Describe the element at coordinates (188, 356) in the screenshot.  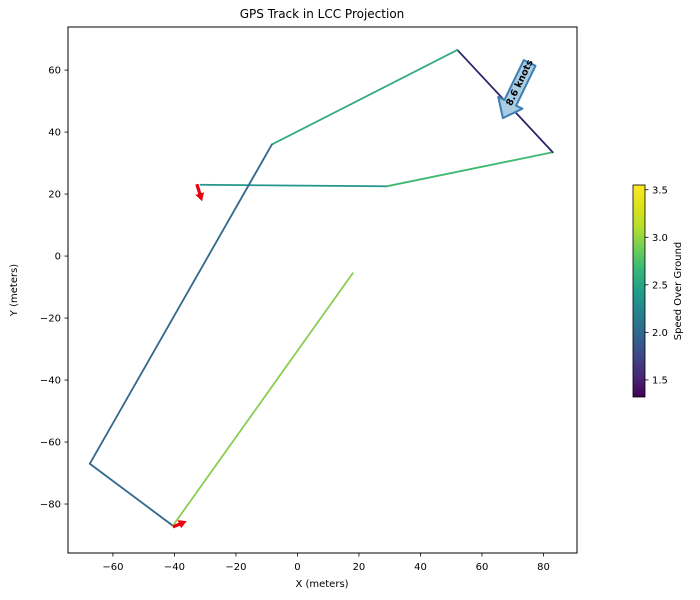
I see `heading-arrows` at that location.